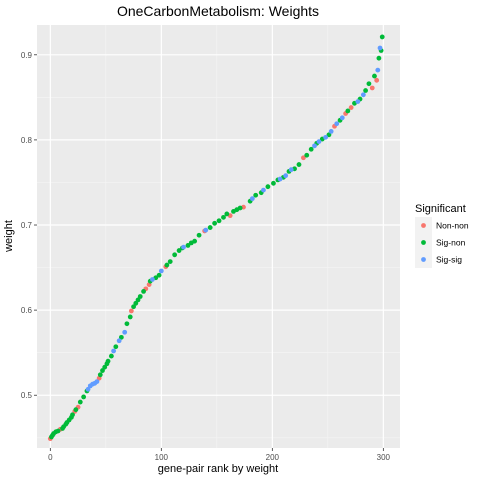 This screenshot has height=480, width=480. Describe the element at coordinates (218, 11) in the screenshot. I see `chart-title: OneCarbonMetabolism: Weights` at that location.